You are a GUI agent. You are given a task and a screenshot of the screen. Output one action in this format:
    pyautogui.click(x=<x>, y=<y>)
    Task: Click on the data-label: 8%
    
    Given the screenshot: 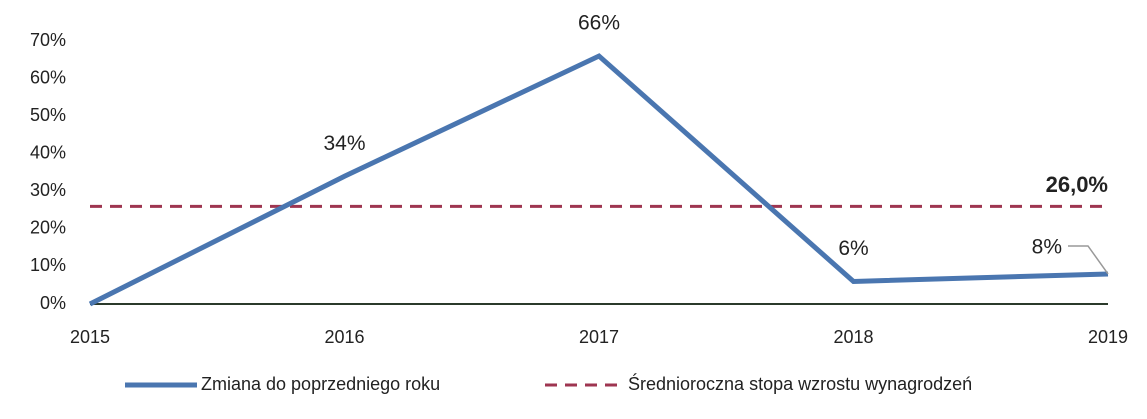 What is the action you would take?
    pyautogui.click(x=1047, y=246)
    